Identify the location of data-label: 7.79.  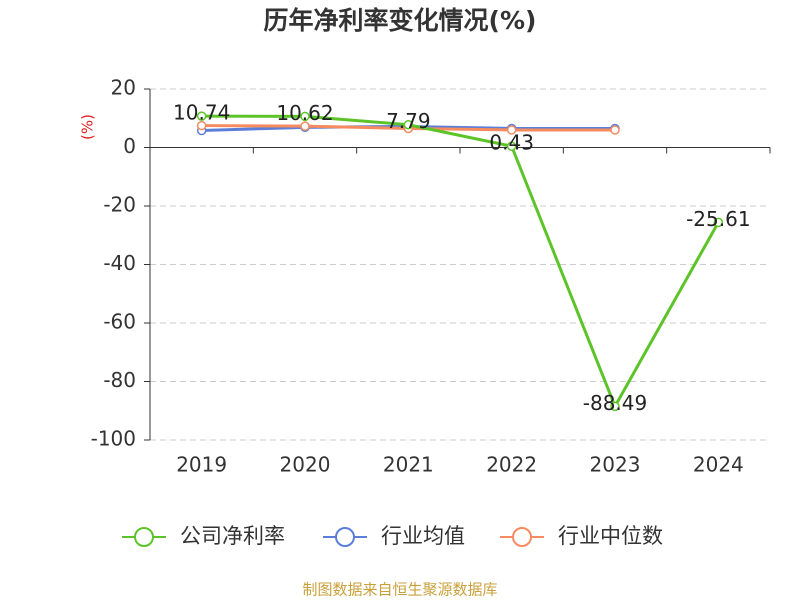
(408, 121).